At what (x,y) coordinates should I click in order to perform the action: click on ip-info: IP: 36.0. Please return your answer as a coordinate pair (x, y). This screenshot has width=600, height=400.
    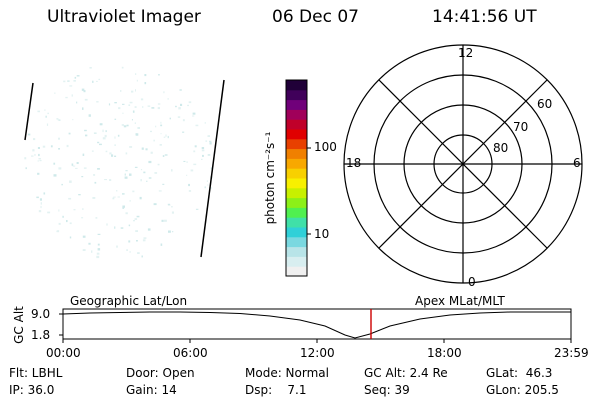
    Looking at the image, I should click on (32, 390).